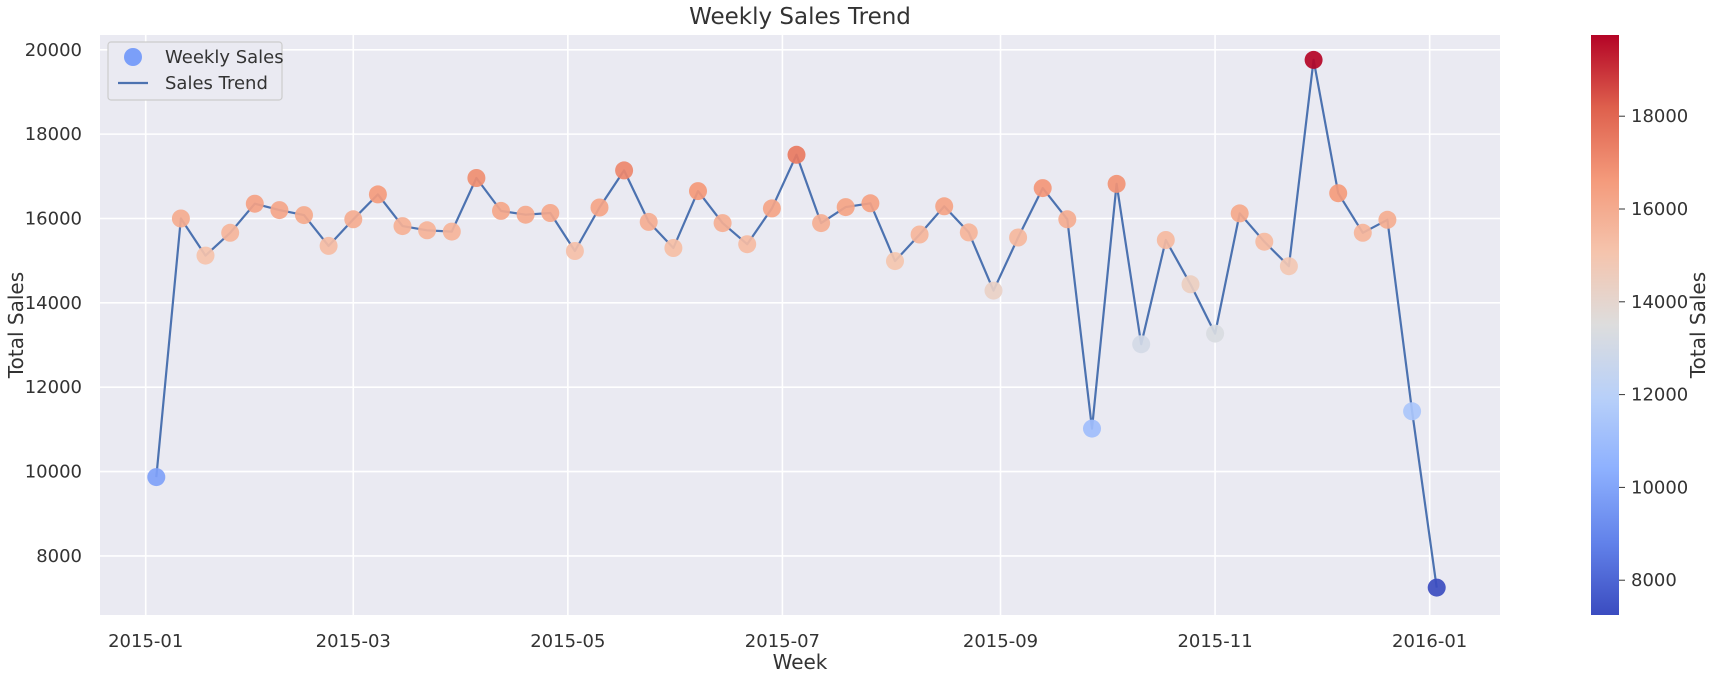 The image size is (1720, 678). Describe the element at coordinates (145, 641) in the screenshot. I see `x-tick-label: 2015-01` at that location.